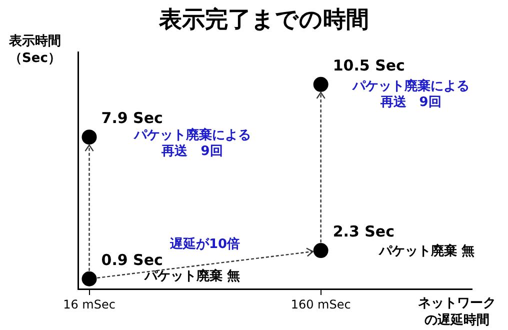  Describe the element at coordinates (89, 304) in the screenshot. I see `x-tick-label: 16 mSec` at that location.